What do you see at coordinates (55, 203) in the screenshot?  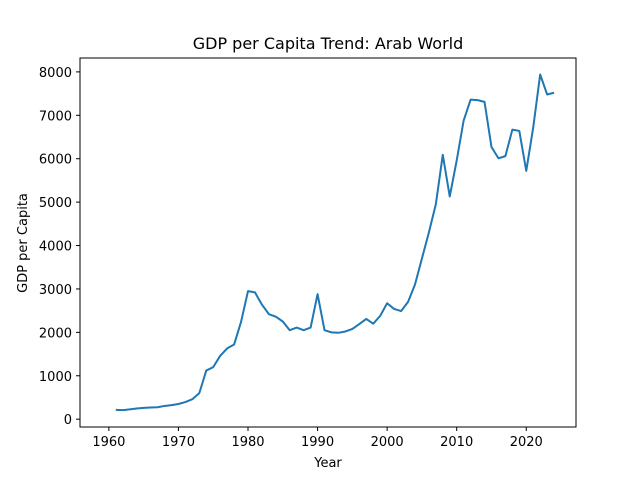 I see `y-tick-label: 5000` at bounding box center [55, 203].